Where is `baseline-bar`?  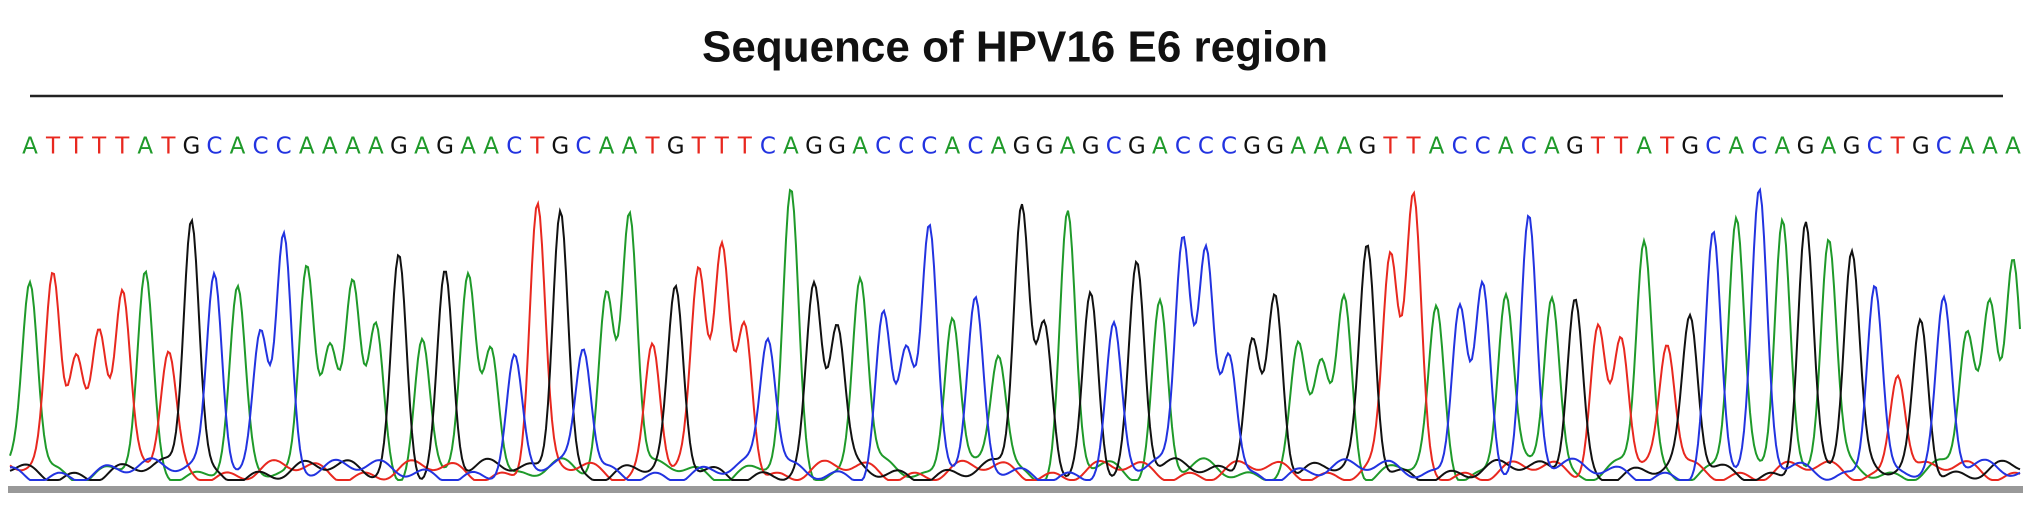 baseline-bar is located at coordinates (1015, 489).